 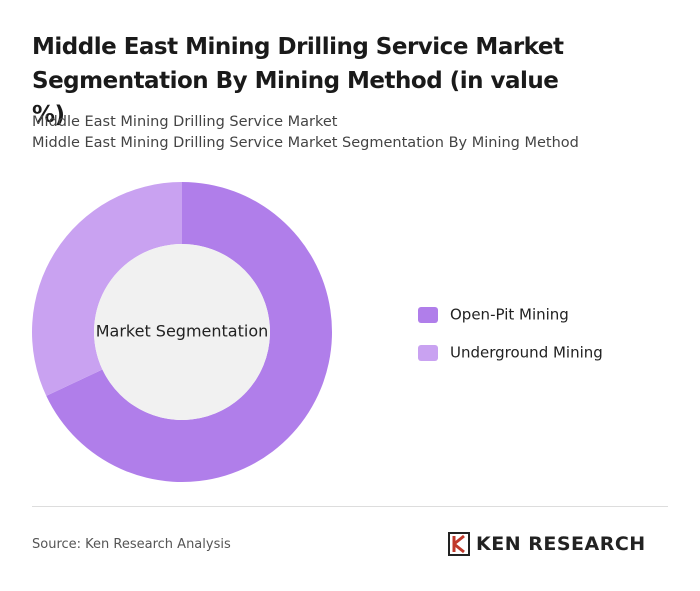 I want to click on logo: KEN RESEARCH, so click(x=547, y=544).